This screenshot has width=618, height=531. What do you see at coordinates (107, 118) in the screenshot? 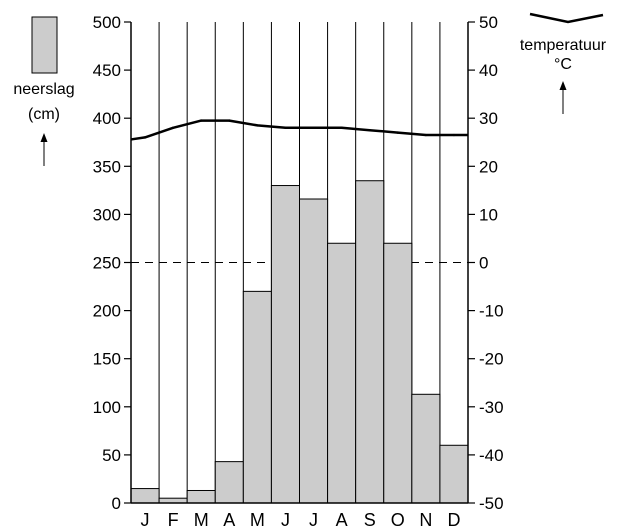
I see `left-tick-label: 400` at bounding box center [107, 118].